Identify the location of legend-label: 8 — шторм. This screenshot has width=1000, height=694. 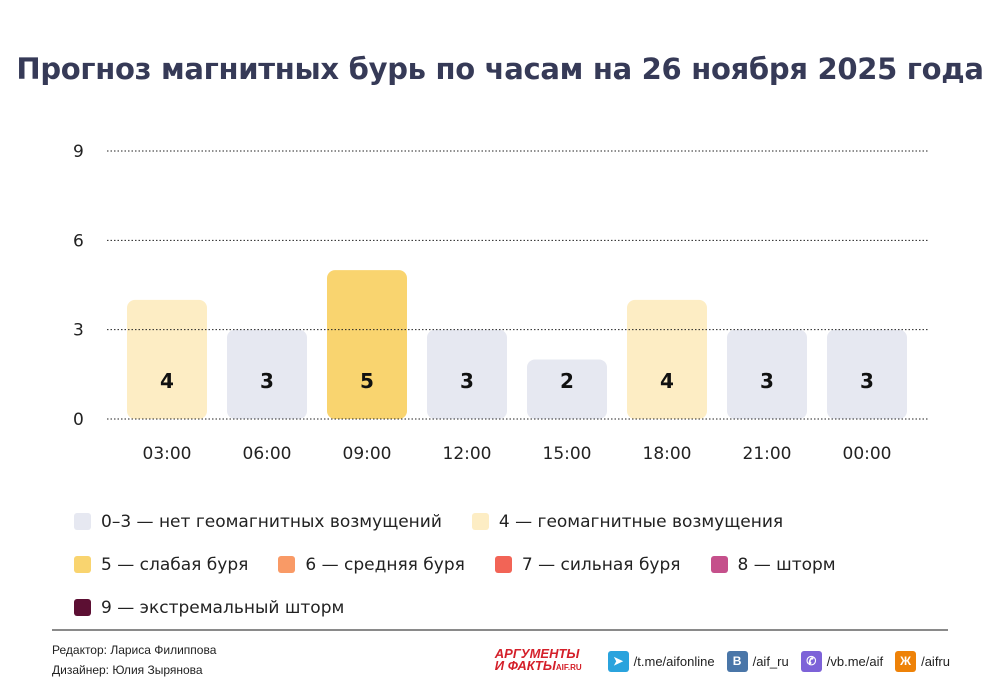
(786, 564).